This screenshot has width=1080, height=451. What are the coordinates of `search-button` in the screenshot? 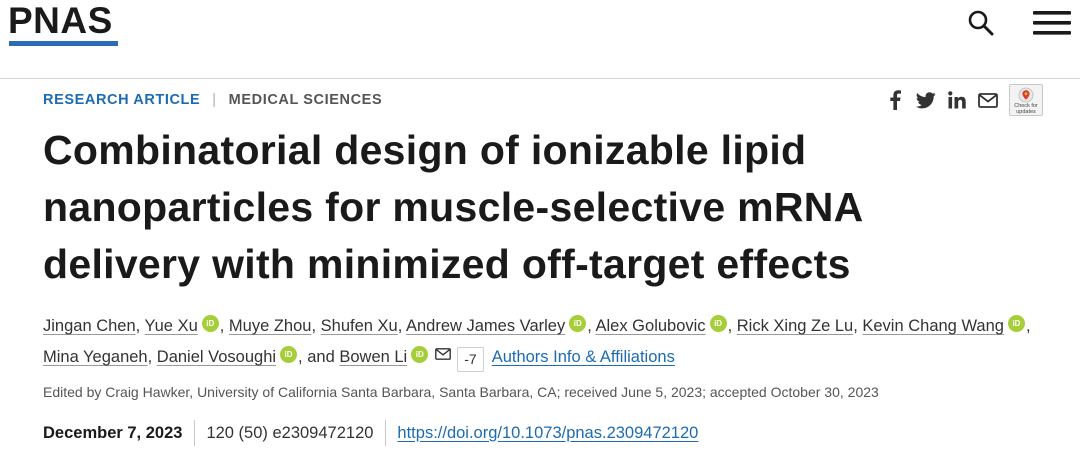 It's located at (981, 23).